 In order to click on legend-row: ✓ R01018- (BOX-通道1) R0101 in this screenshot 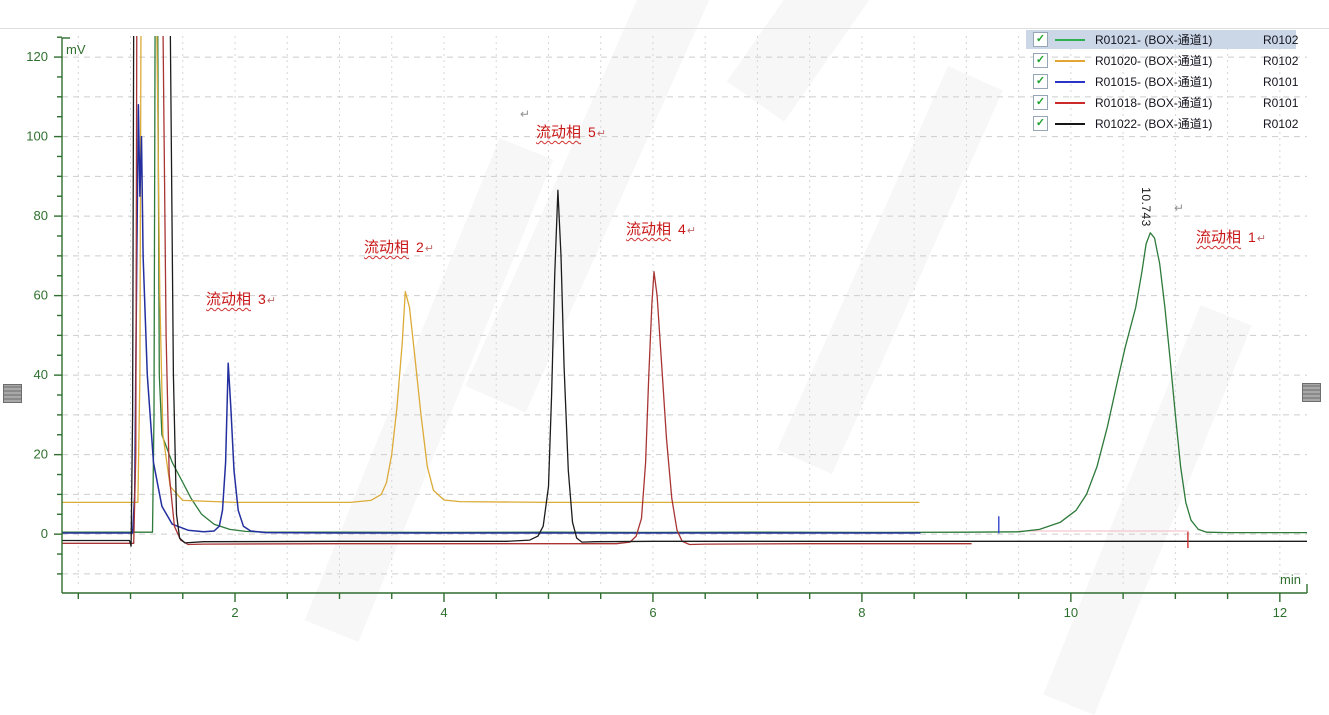, I will do `click(1162, 102)`.